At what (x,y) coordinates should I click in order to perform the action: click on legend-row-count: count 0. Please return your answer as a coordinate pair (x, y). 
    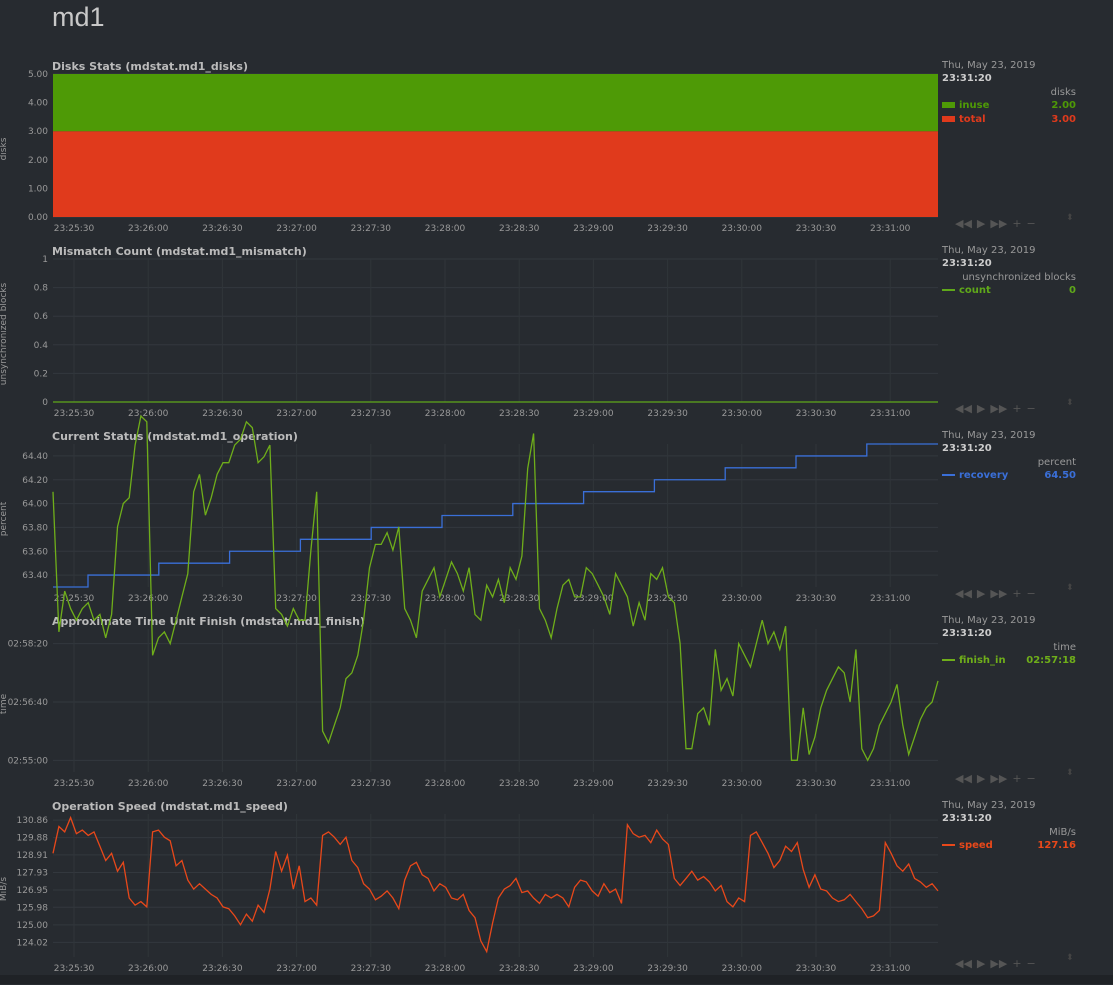
    Looking at the image, I should click on (1009, 290).